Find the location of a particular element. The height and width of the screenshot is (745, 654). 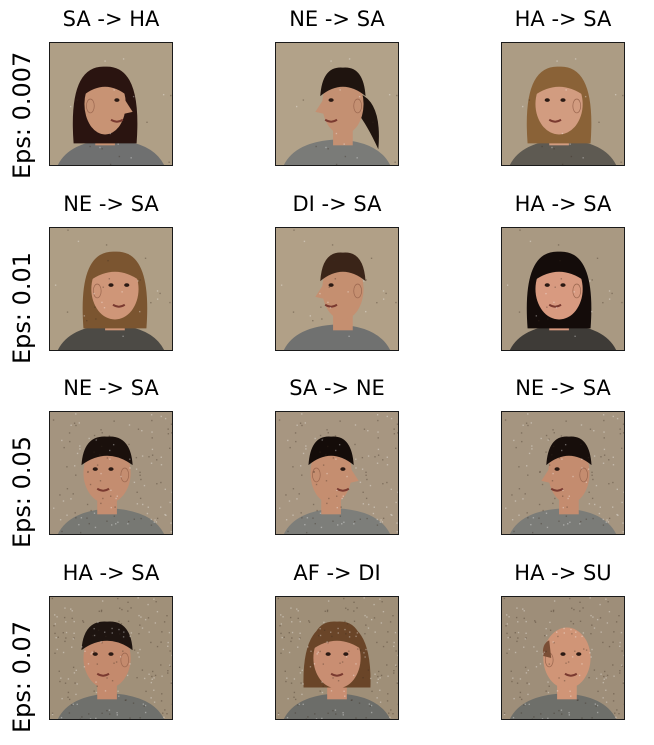

panel-title: HA -> SA is located at coordinates (563, 204).